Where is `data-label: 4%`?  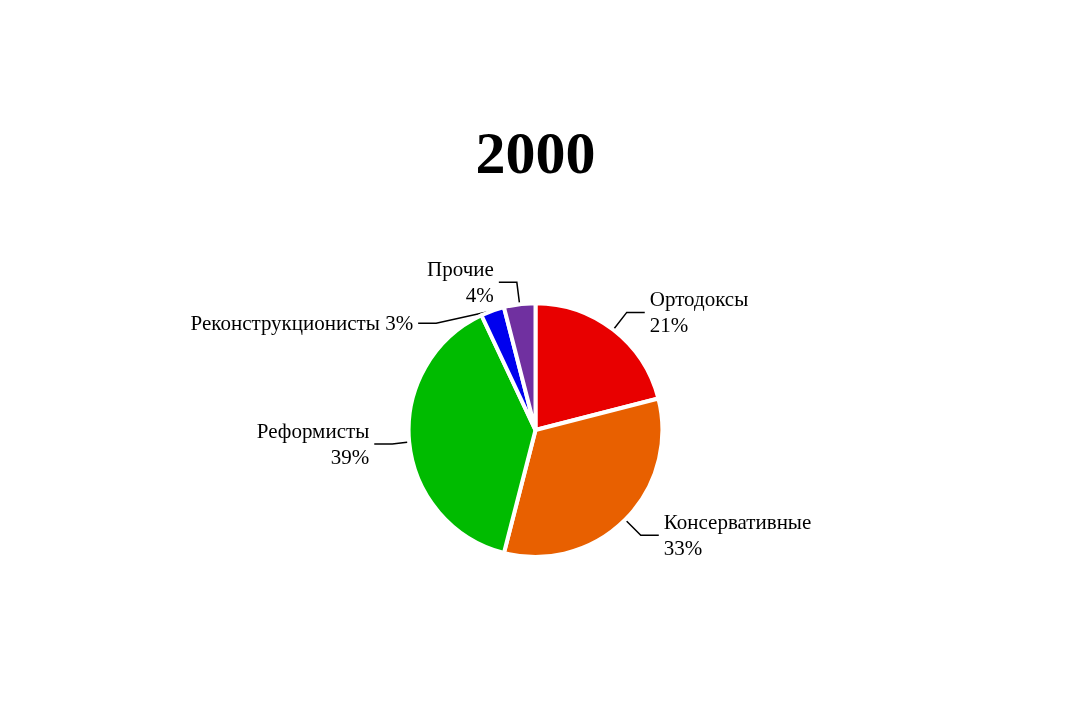
data-label: 4% is located at coordinates (479, 295).